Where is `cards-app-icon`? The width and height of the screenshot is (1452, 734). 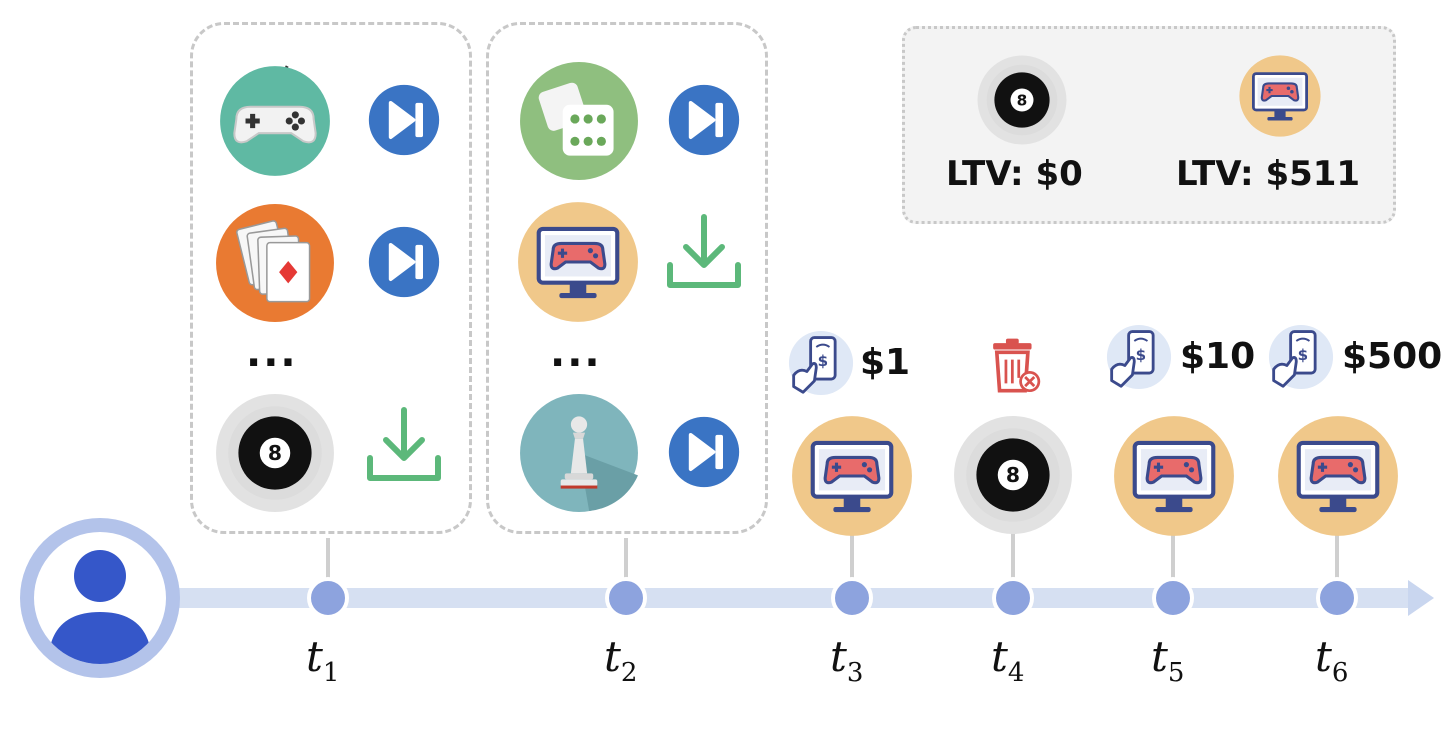 cards-app-icon is located at coordinates (275, 263).